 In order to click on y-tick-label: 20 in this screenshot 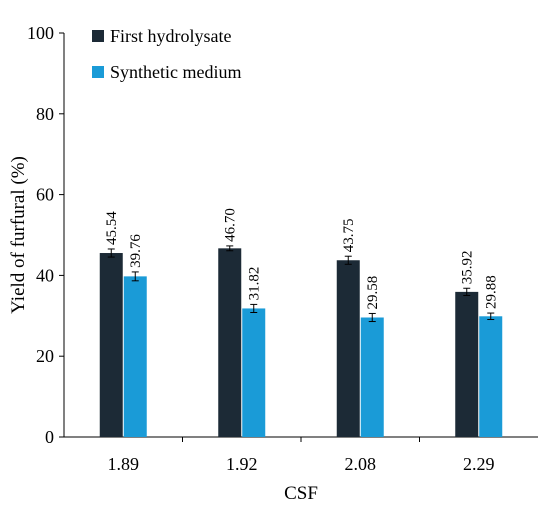, I will do `click(45, 356)`.